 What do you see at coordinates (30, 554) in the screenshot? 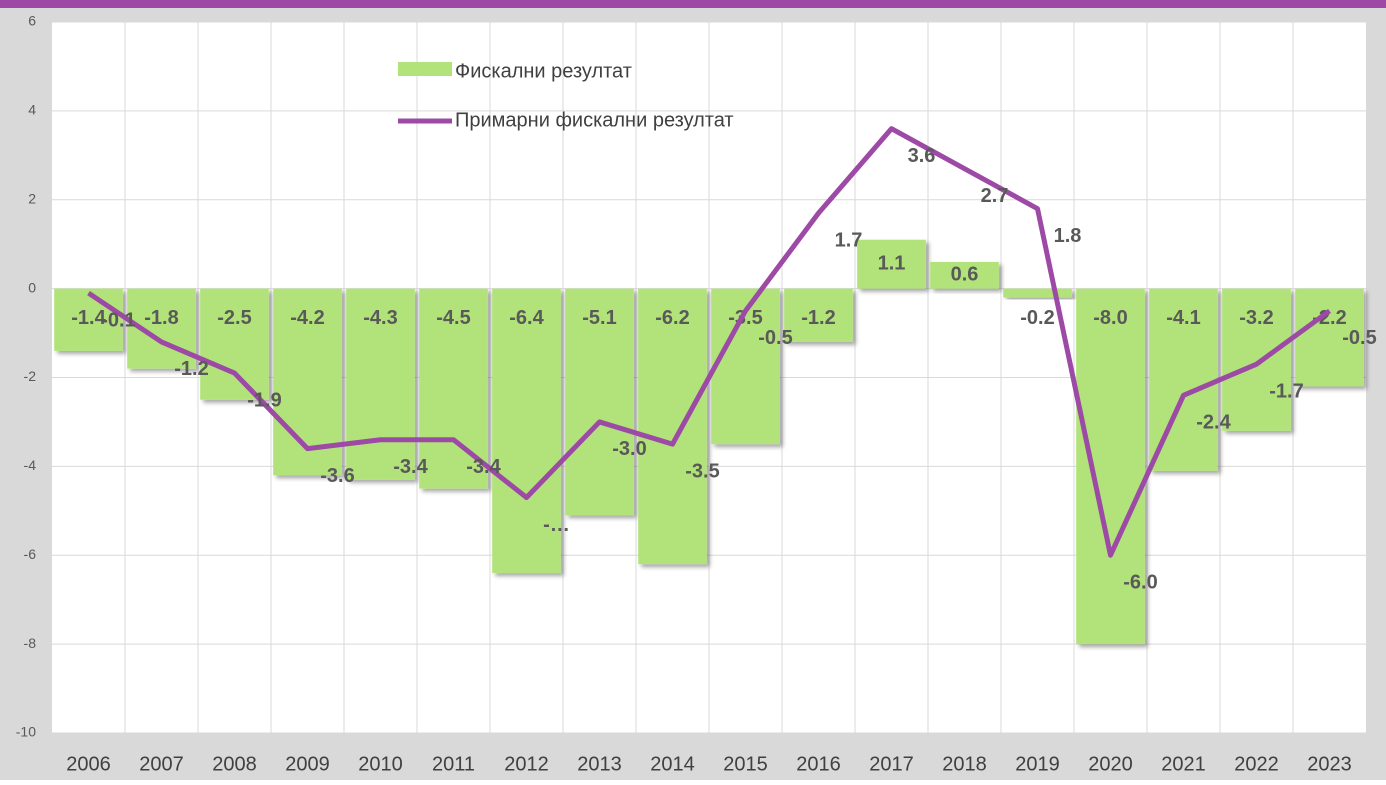
I see `y-tick-label: -6` at bounding box center [30, 554].